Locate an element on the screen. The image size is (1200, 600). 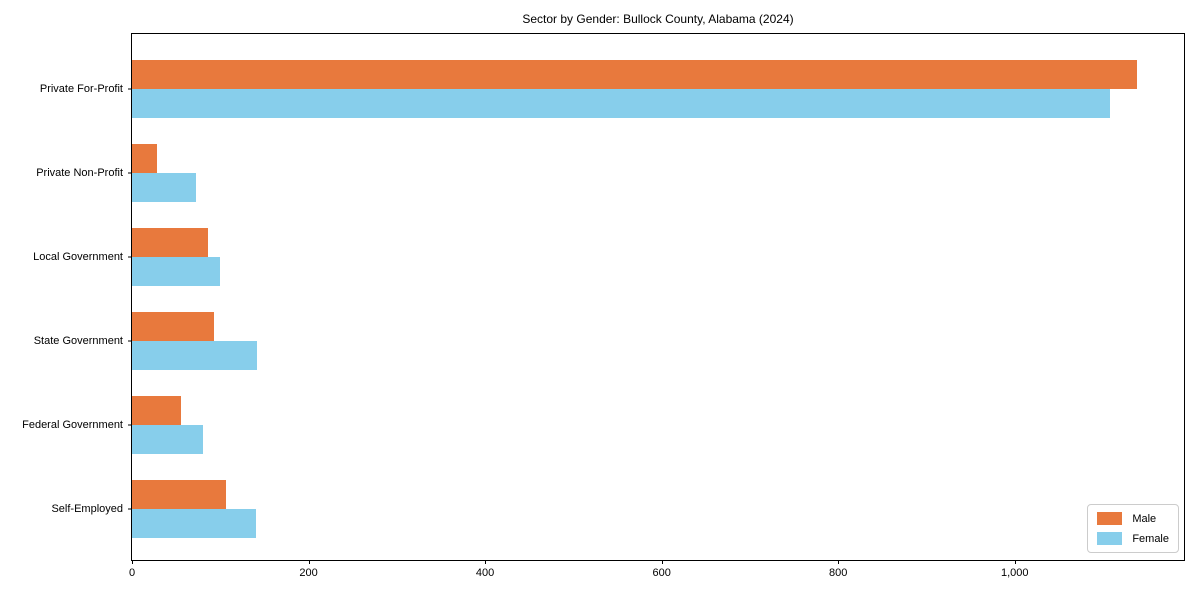
x-tick-label: 800 is located at coordinates (838, 573).